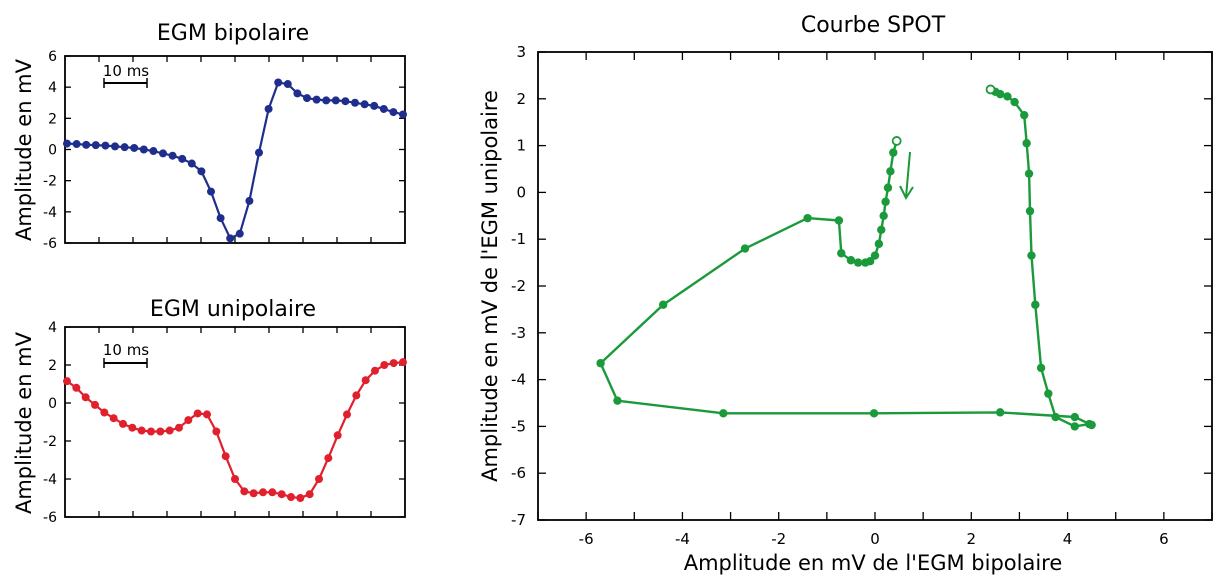 The image size is (1218, 579). I want to click on x-tick-label: 6, so click(1164, 539).